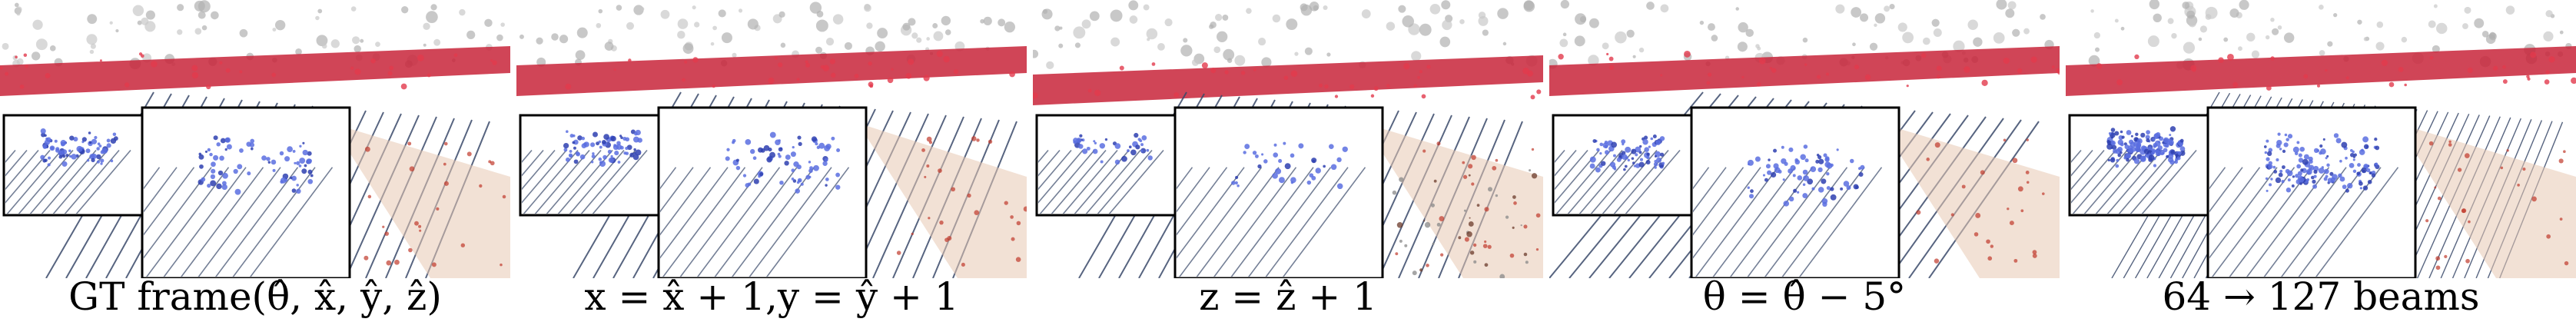 The height and width of the screenshot is (322, 2576). I want to click on panel-caption: x = x̂ + 1,y = ŷ + 1, so click(771, 296).